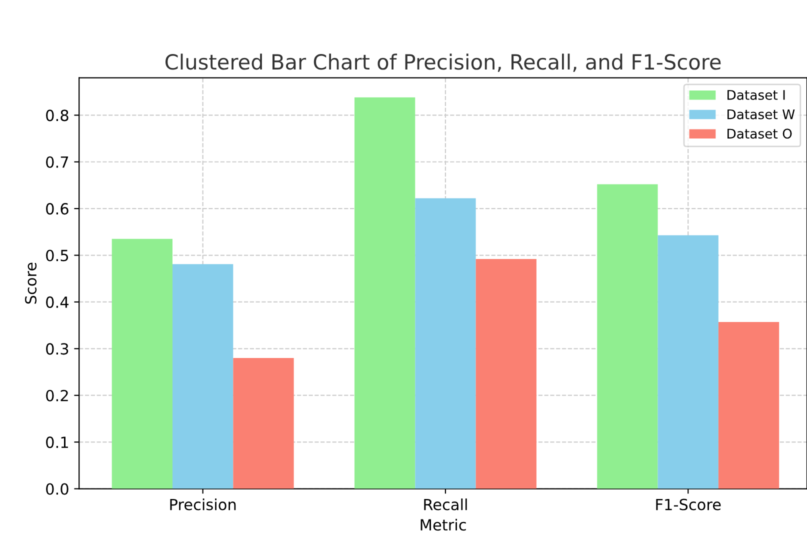 The width and height of the screenshot is (807, 533). I want to click on y-tick-label: 0.3, so click(57, 349).